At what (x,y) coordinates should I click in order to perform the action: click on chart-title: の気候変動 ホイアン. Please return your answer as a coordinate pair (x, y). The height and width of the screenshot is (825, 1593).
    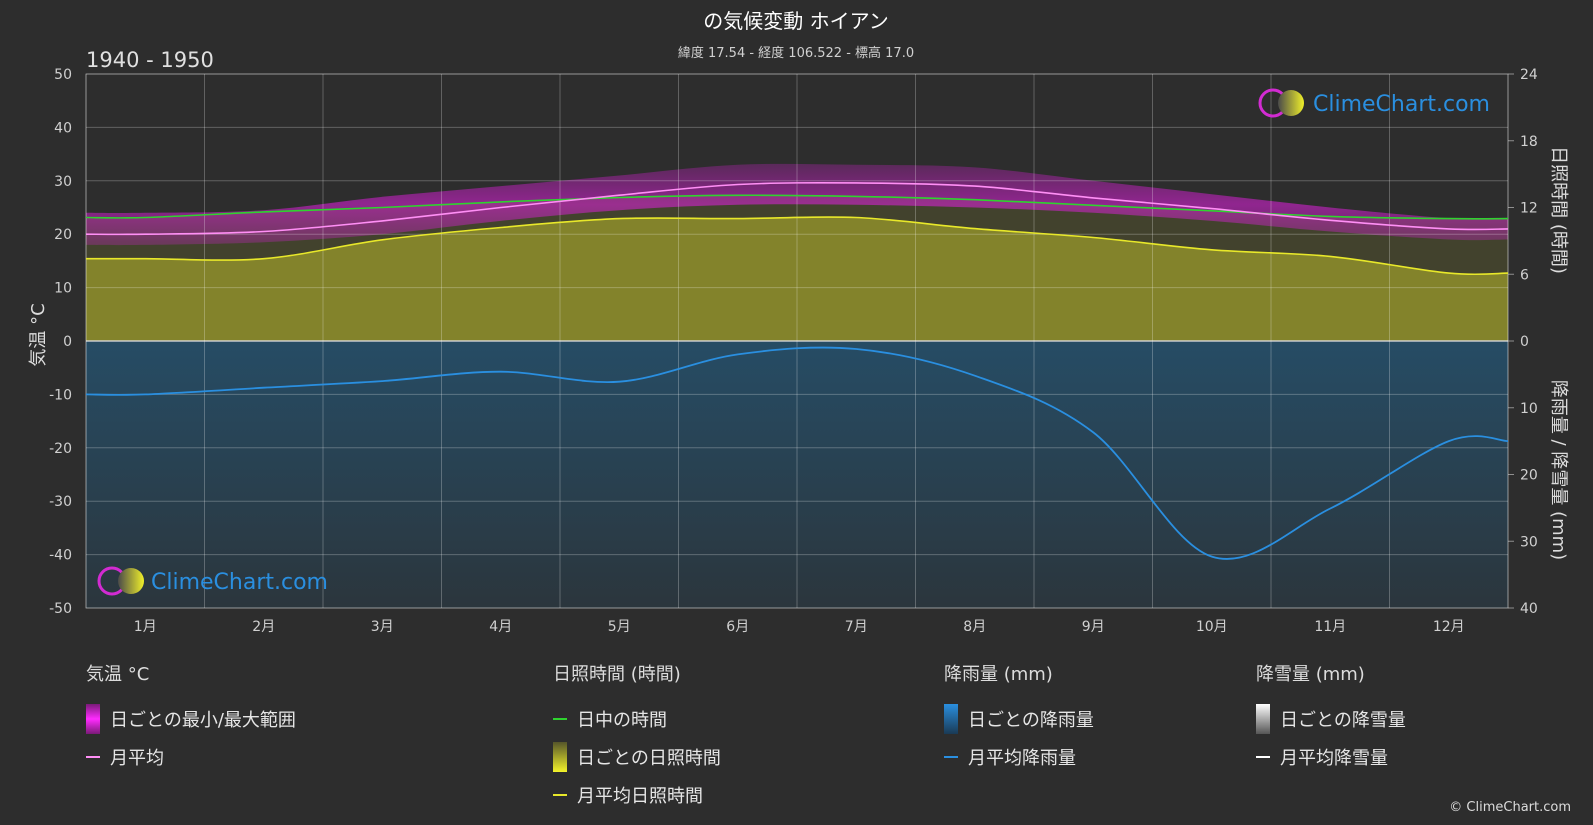
    Looking at the image, I should click on (796, 21).